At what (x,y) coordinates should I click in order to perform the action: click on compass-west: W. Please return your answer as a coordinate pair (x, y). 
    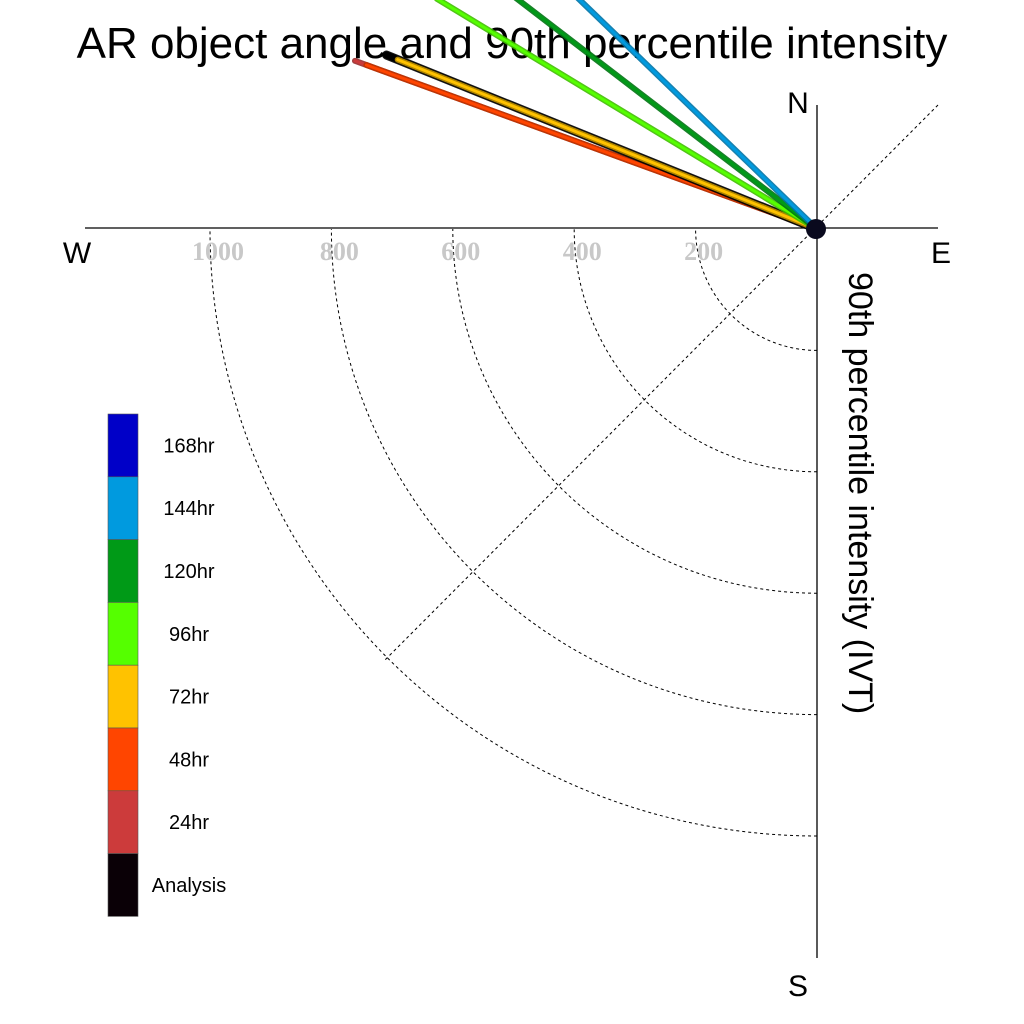
    Looking at the image, I should click on (77, 253).